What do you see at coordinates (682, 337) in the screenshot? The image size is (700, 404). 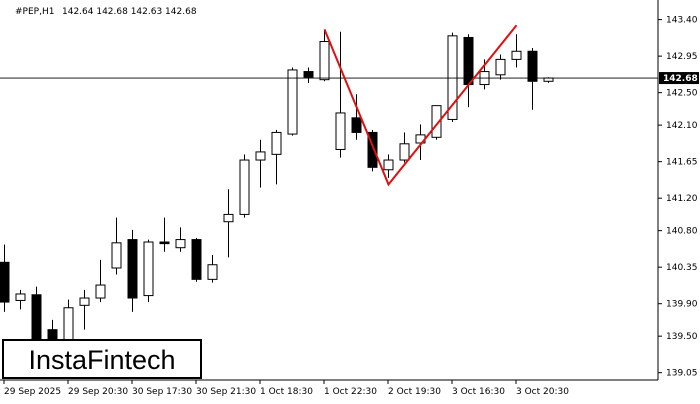 I see `y-tick-label: 139.50` at bounding box center [682, 337].